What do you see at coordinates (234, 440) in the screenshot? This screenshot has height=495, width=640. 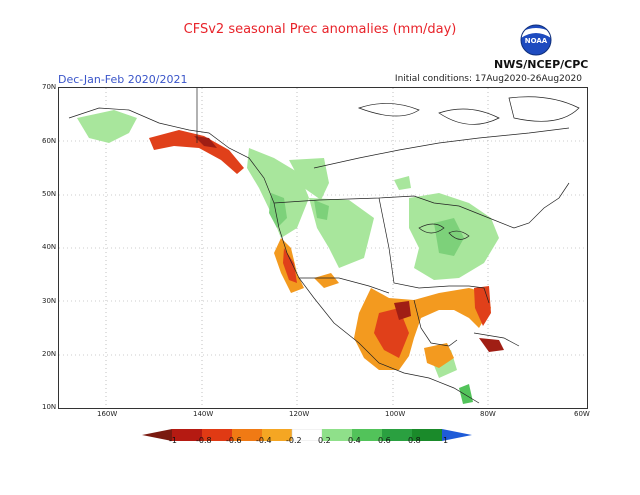 I see `legend-label-2: -0.6` at bounding box center [234, 440].